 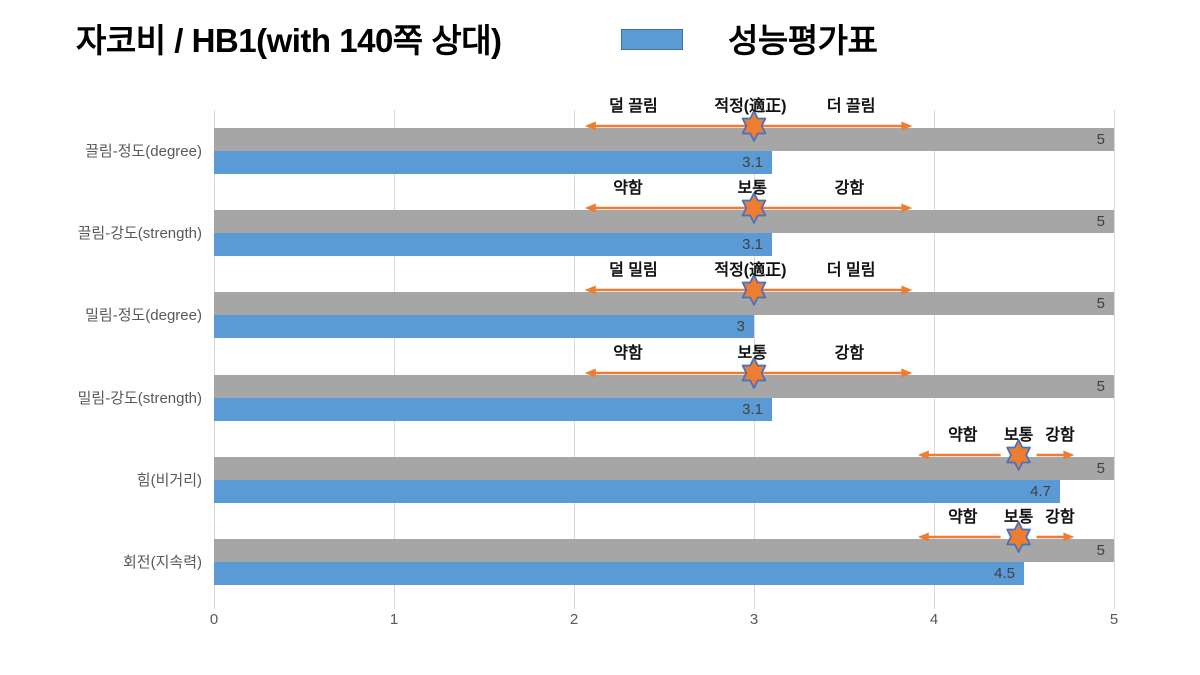 I want to click on category-label: 힘(비거리), so click(x=169, y=480).